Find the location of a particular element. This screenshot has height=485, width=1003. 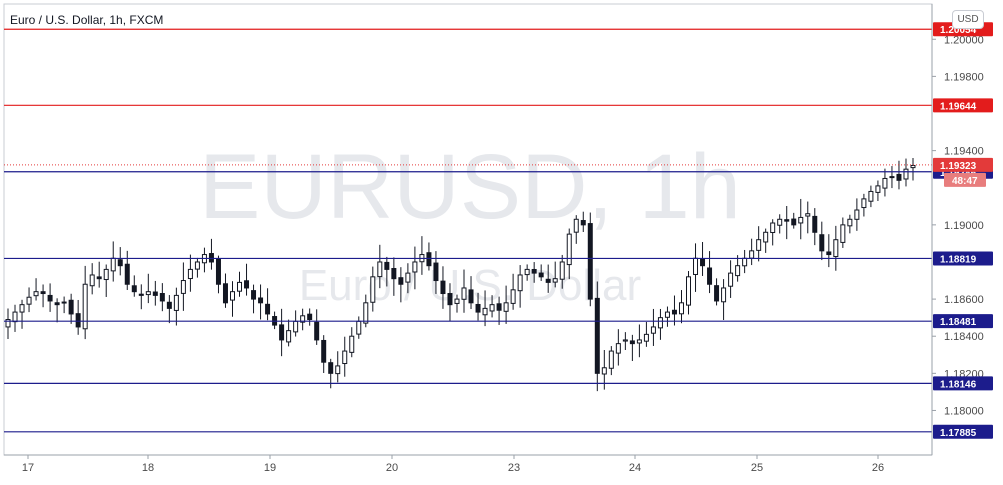

time-axis: 17 18 19 20 23 24 25 26 is located at coordinates (468, 464).